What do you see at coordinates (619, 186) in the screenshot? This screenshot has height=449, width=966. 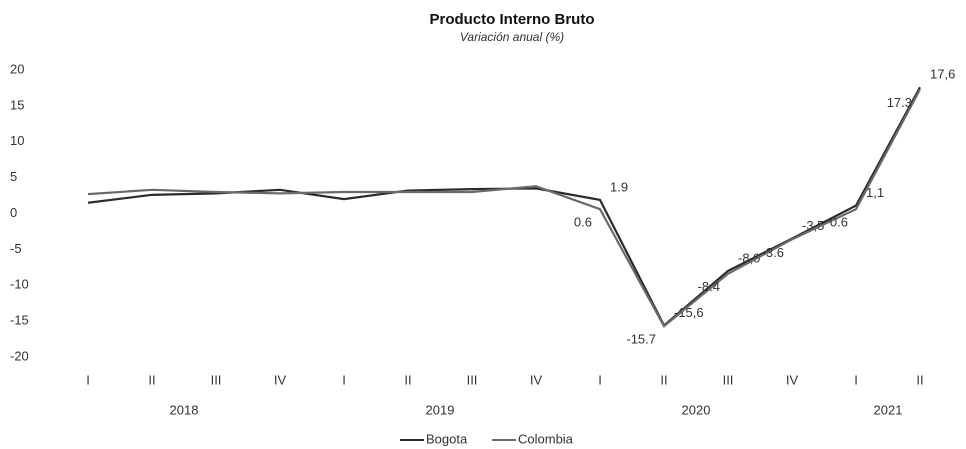 I see `data-label: 1.9` at bounding box center [619, 186].